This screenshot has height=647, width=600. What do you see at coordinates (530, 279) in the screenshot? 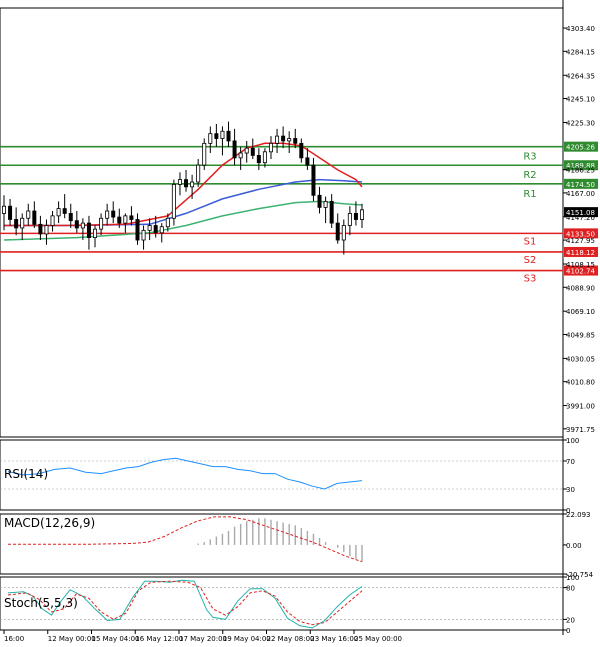
I see `level-label-s3: S3` at bounding box center [530, 279].